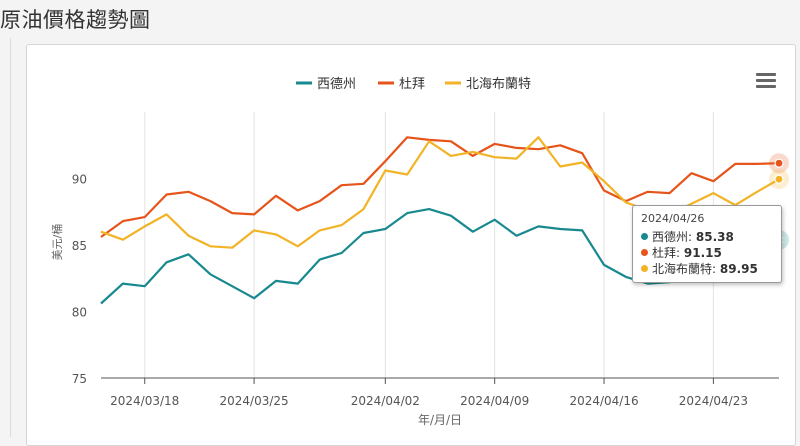 The height and width of the screenshot is (446, 800). I want to click on legend-item-label: 杜拜, so click(412, 84).